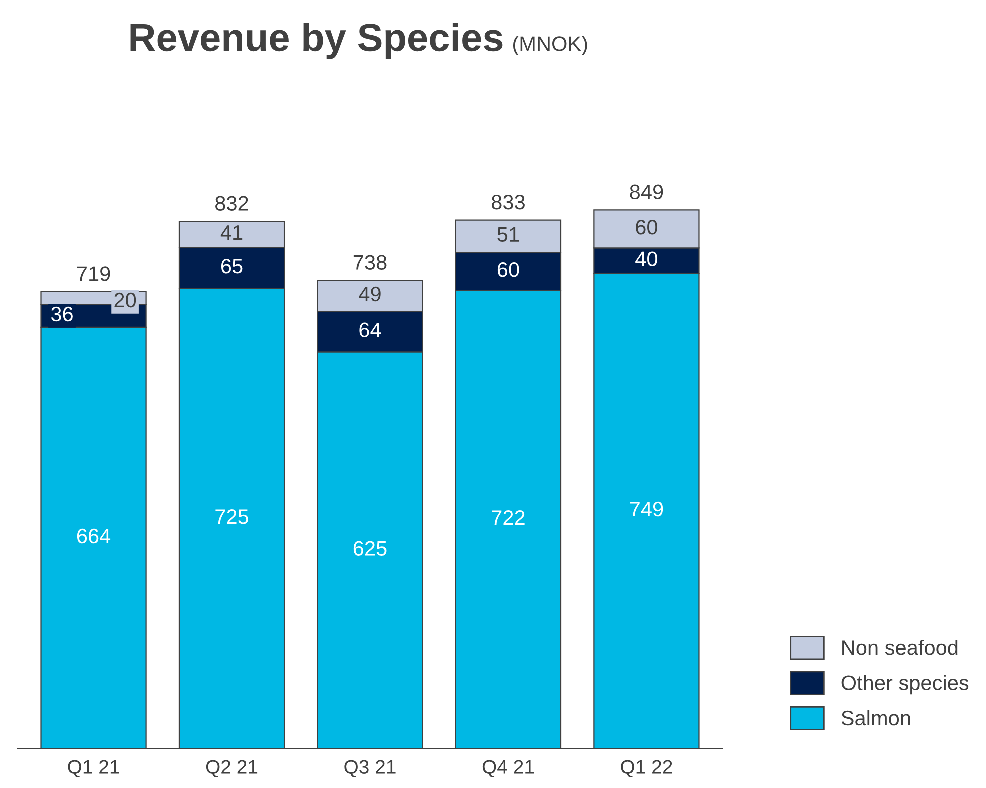 The image size is (986, 788). What do you see at coordinates (900, 648) in the screenshot?
I see `legend-label: Non seafood` at bounding box center [900, 648].